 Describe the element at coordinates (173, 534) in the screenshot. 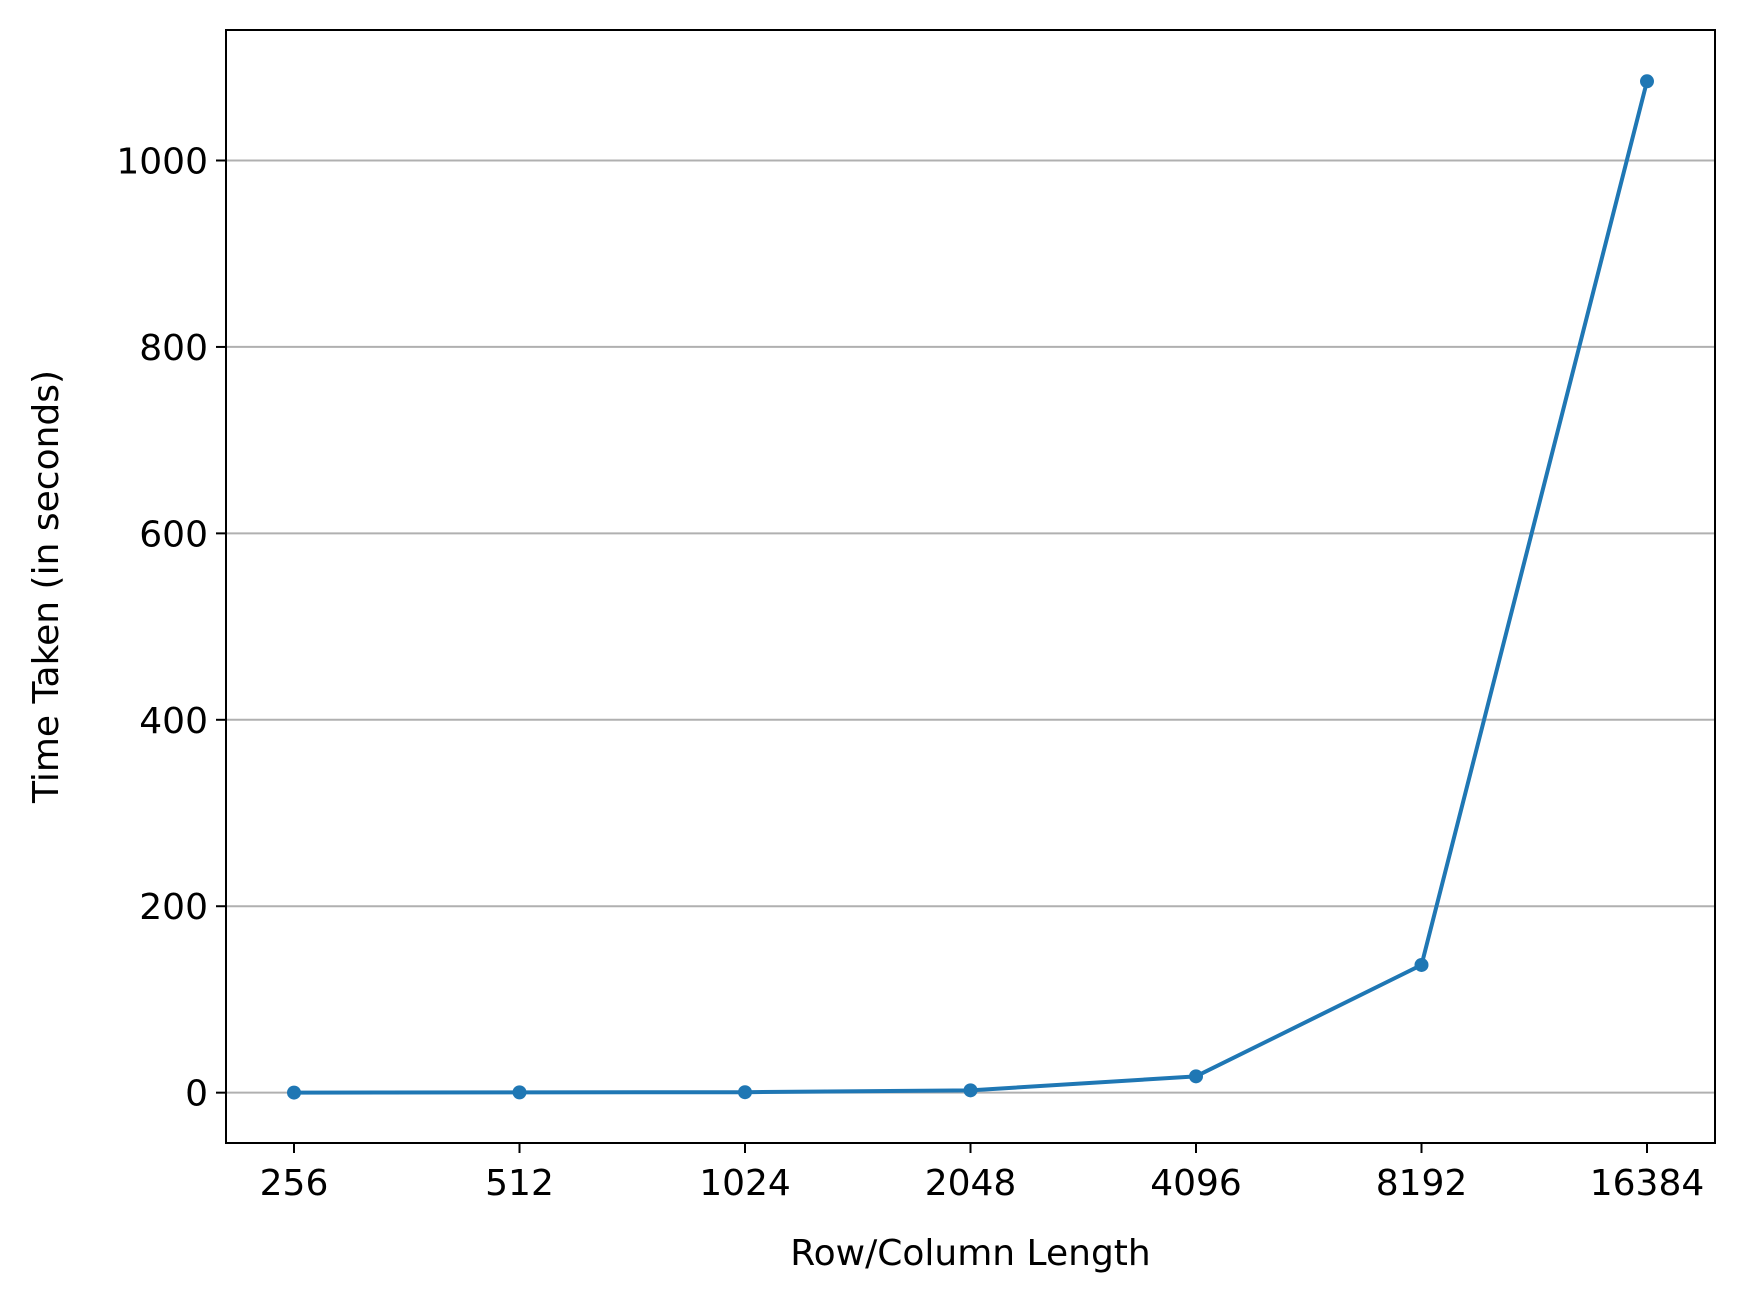

I see `y-tick-label: 600` at that location.